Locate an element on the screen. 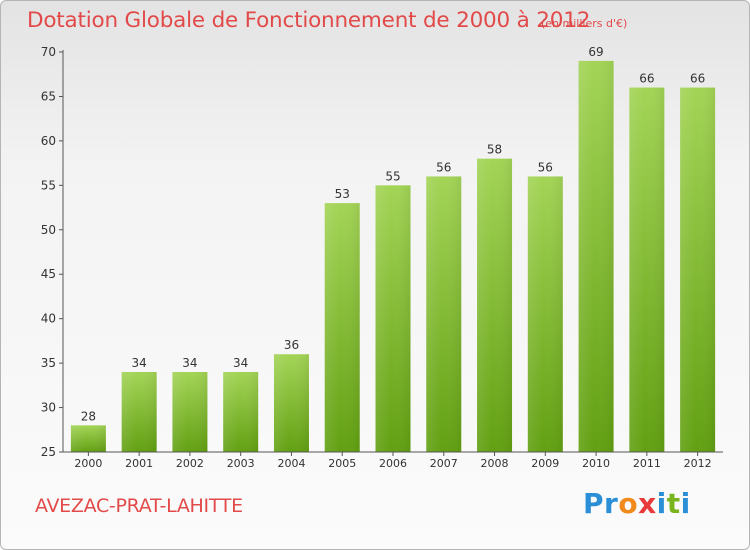  value-label: 58 is located at coordinates (494, 150).